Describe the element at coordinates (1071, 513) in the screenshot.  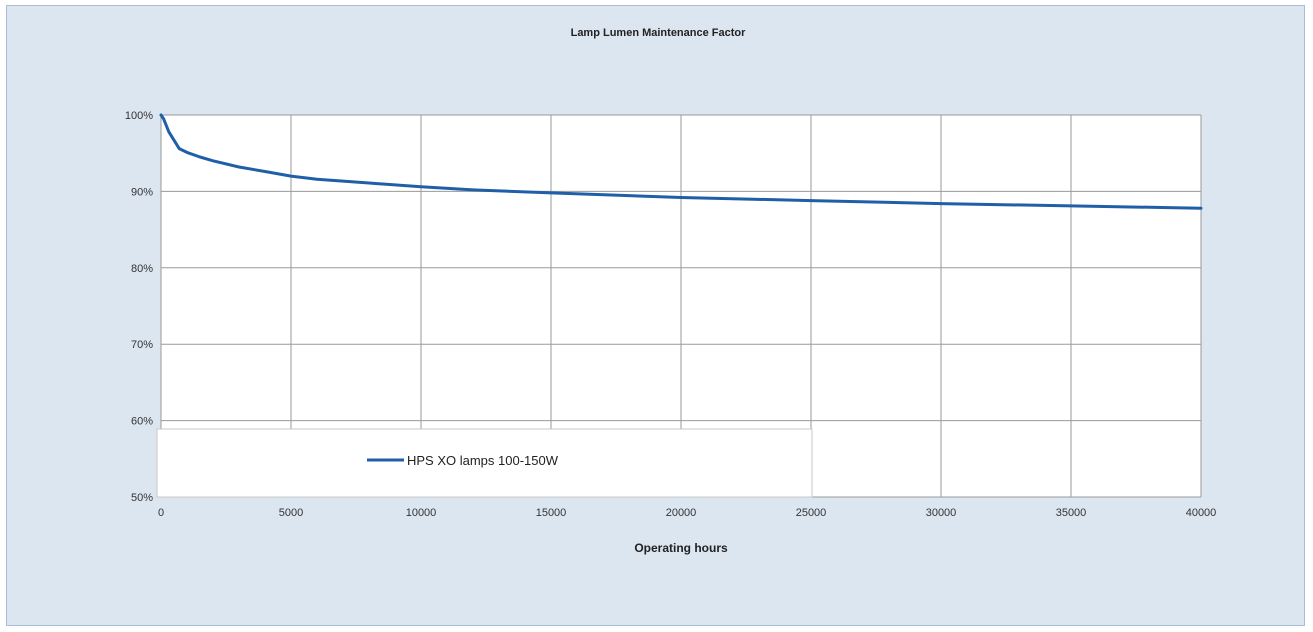
I see `x-tick-label: 35000` at that location.